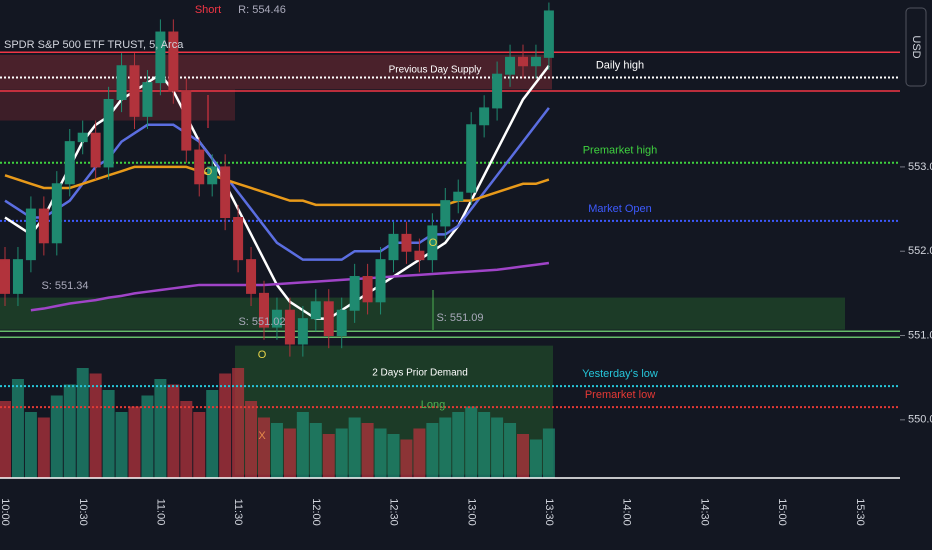  I want to click on y-tick-label: 553.00, so click(920, 167).